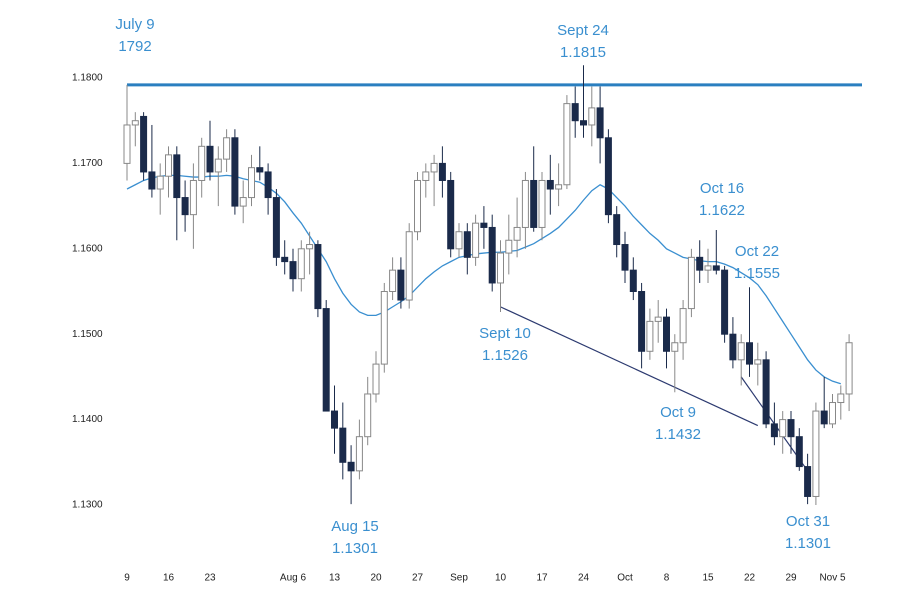 The image size is (900, 600). Describe the element at coordinates (791, 578) in the screenshot. I see `x-tick-label: 29` at that location.